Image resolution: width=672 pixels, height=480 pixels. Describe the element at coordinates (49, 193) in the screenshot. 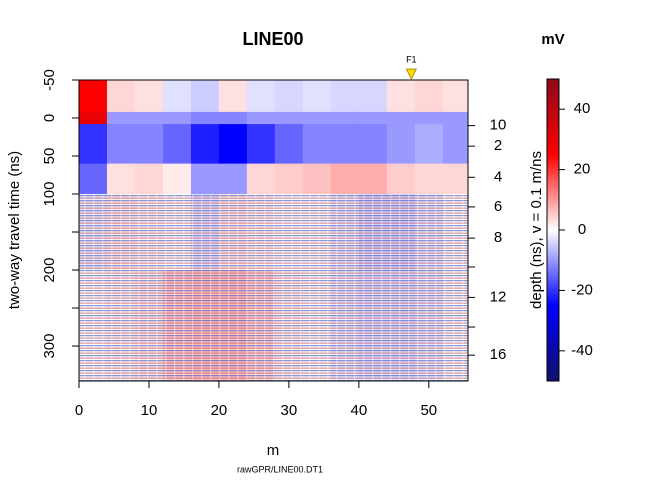

I see `y-tick-label: 100` at that location.